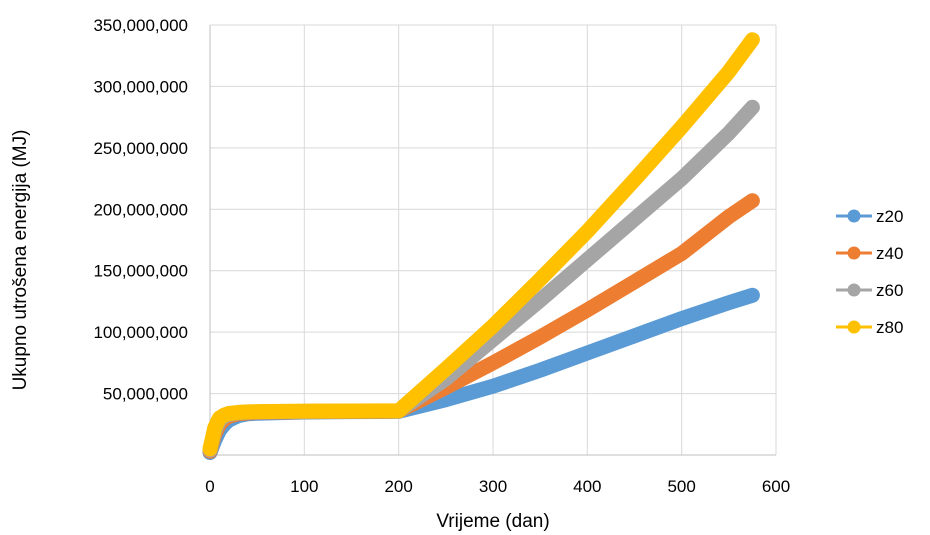  I want to click on x-tick-label: 500, so click(681, 486).